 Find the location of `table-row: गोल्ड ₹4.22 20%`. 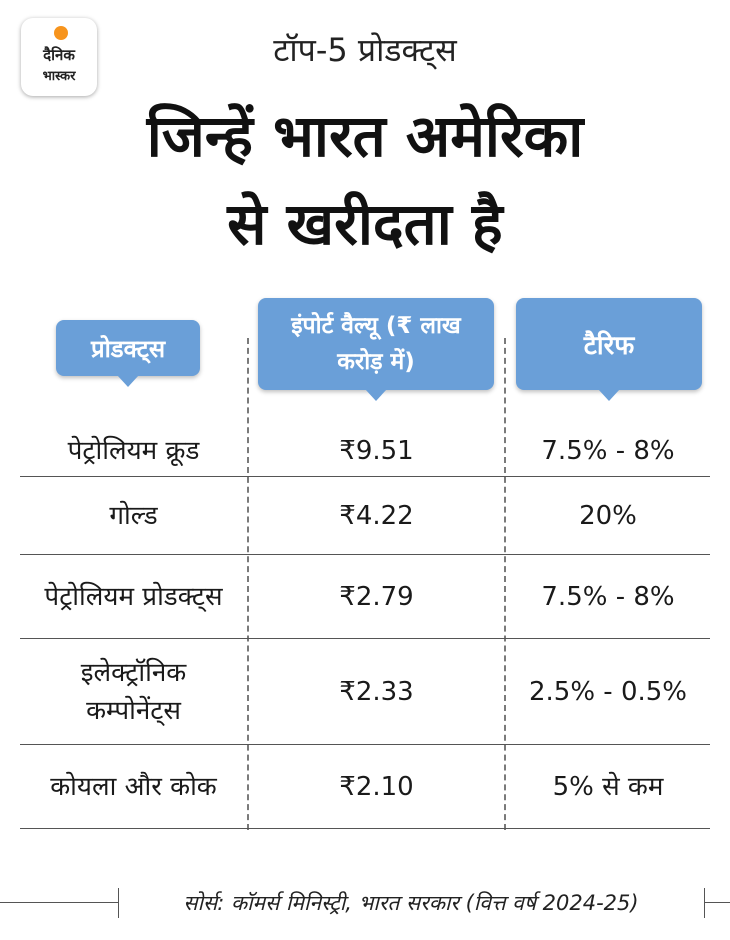

table-row: गोल्ड ₹4.22 20% is located at coordinates (365, 516).